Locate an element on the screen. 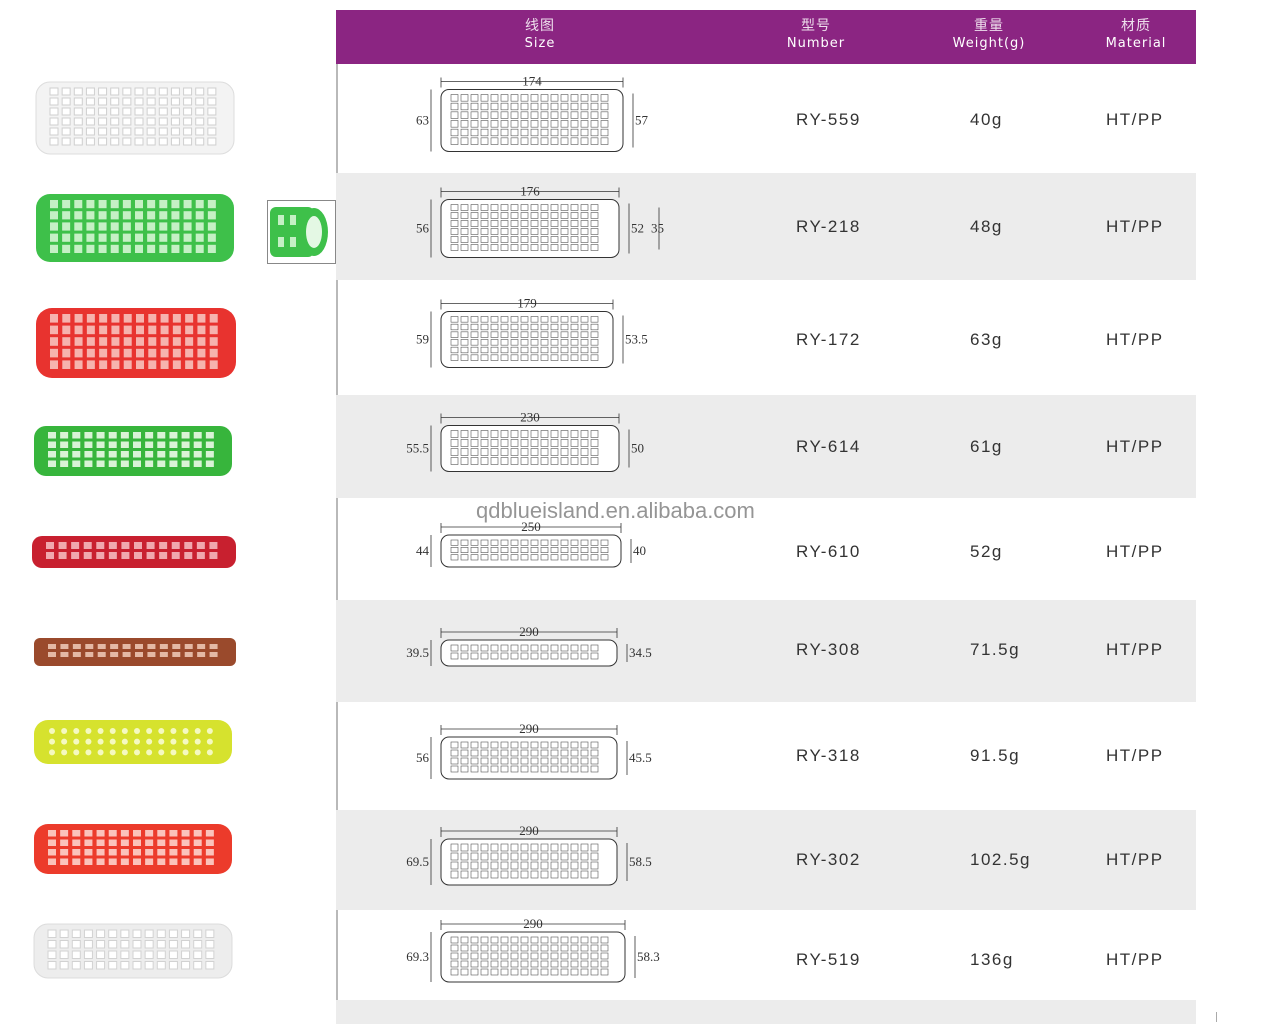  weight-value: 61g is located at coordinates (986, 446).